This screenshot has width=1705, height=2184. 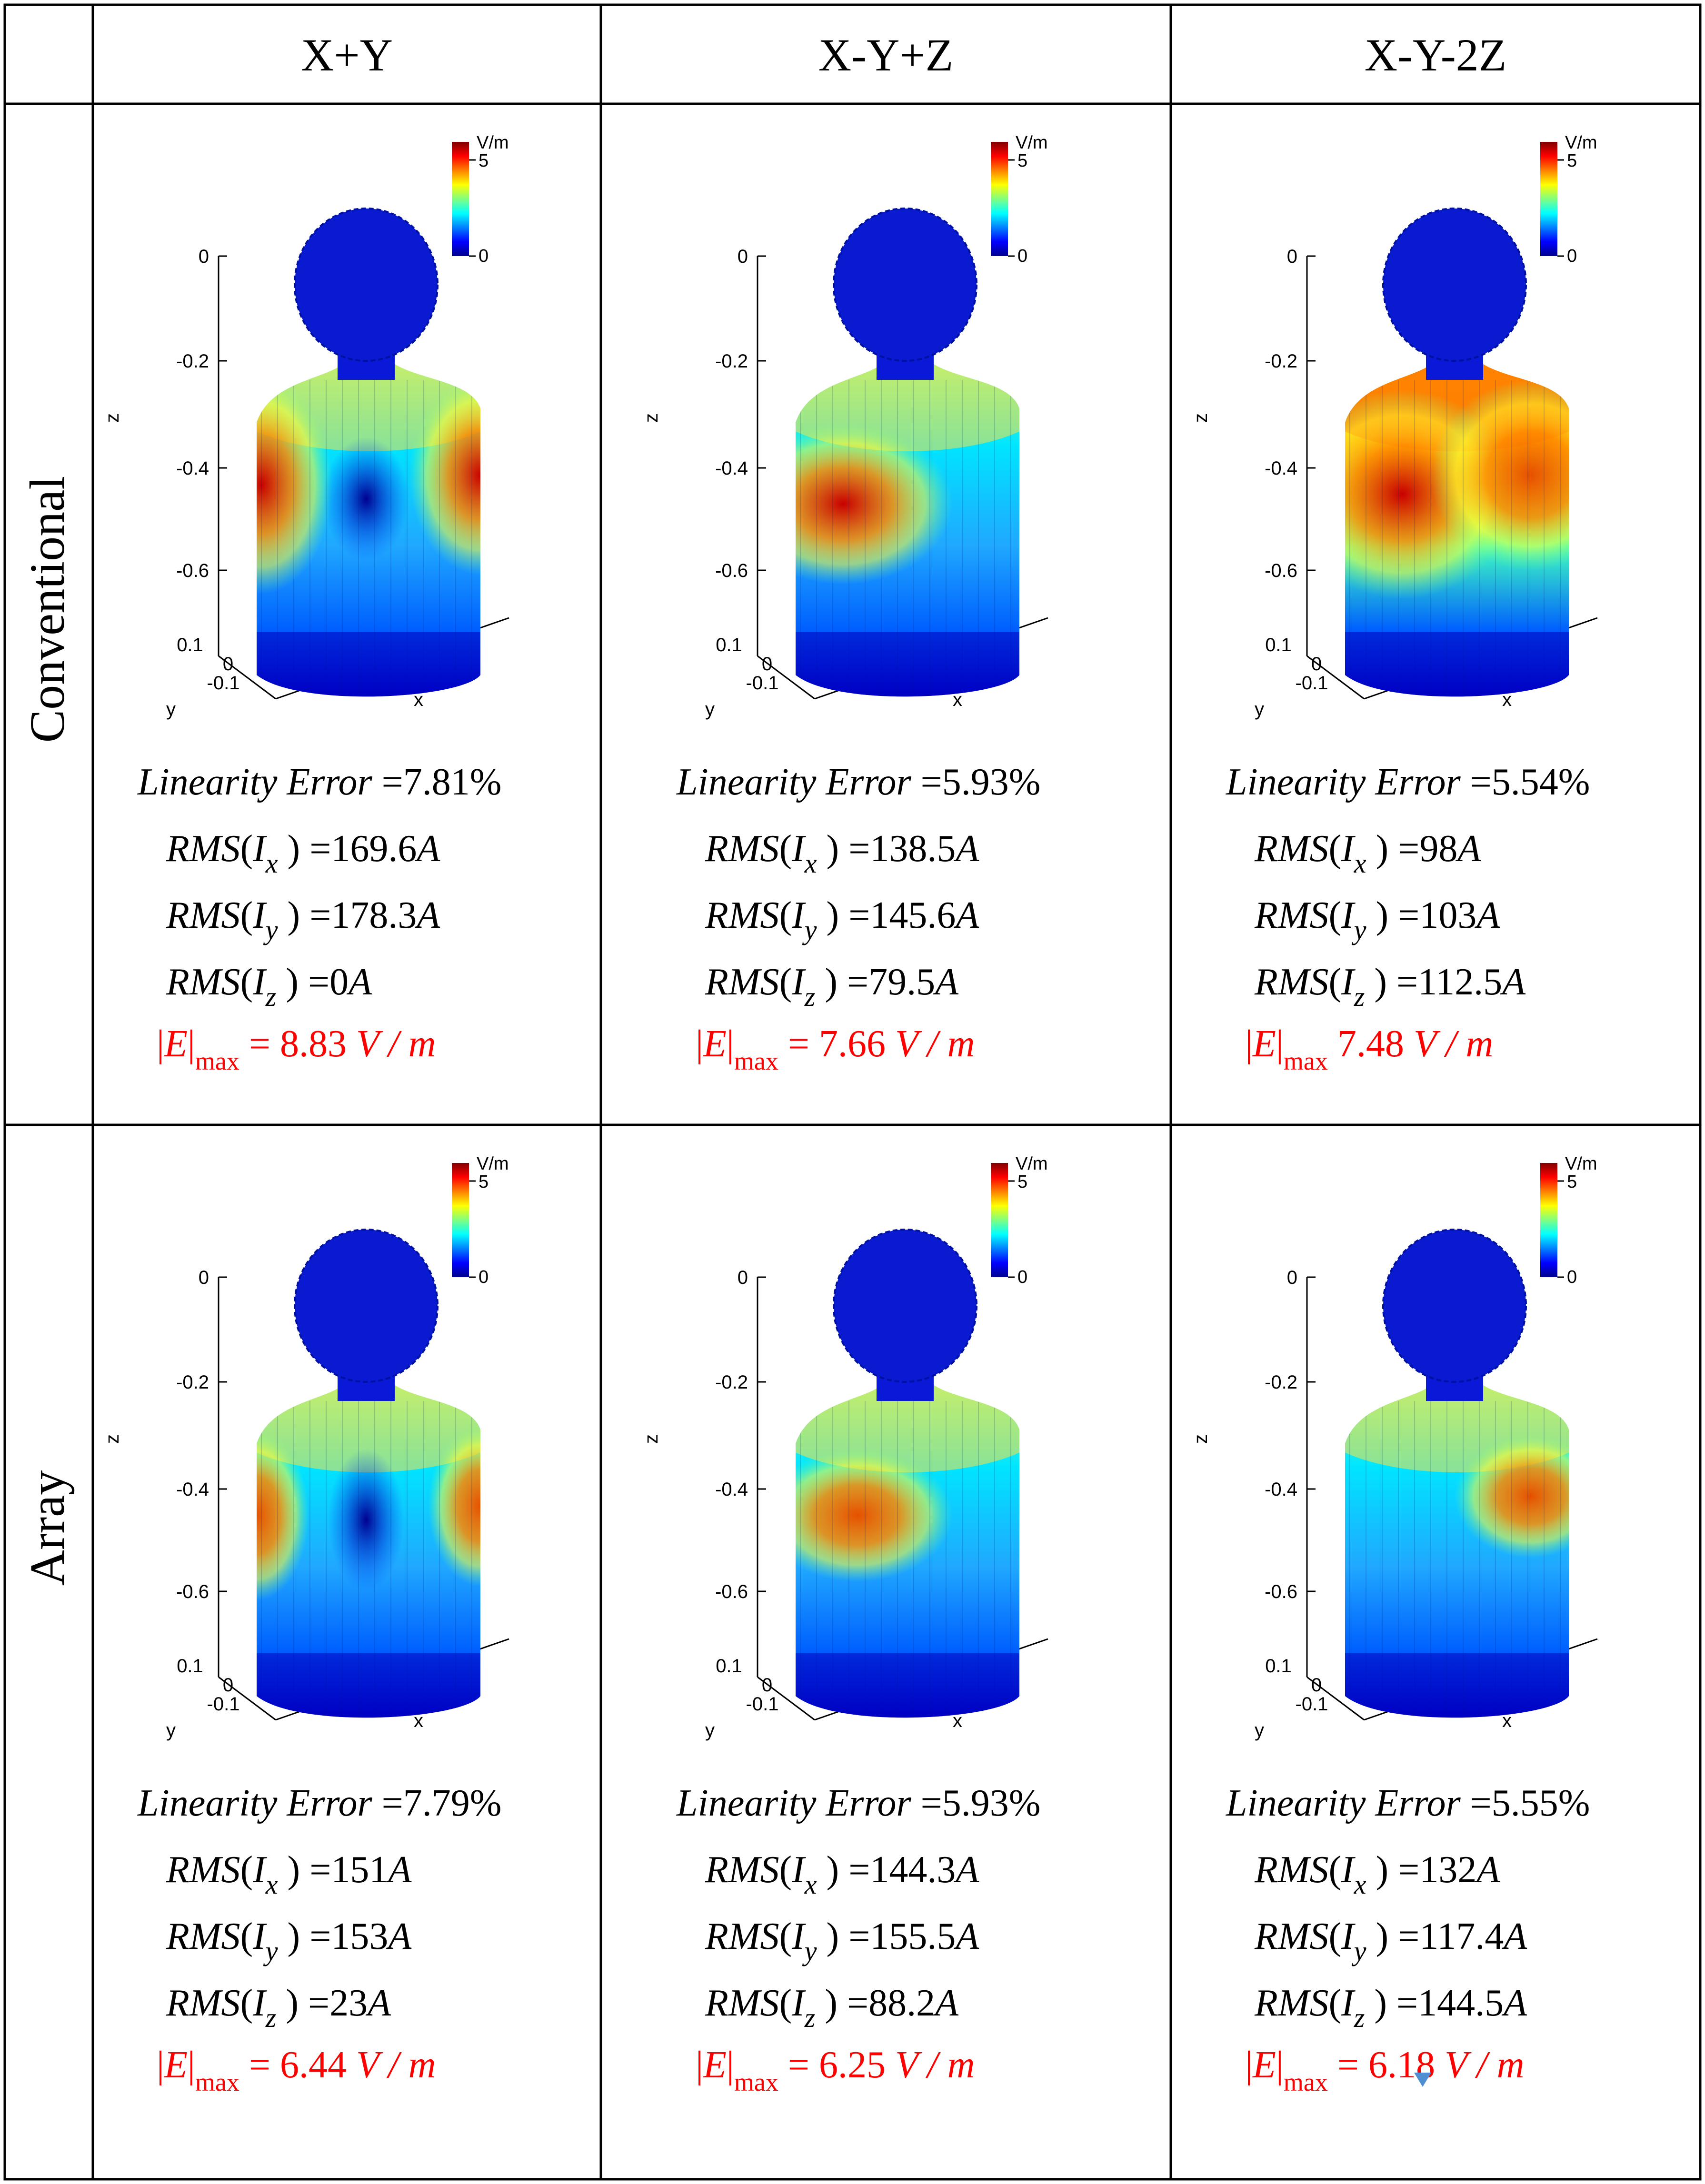 I want to click on column-header-x-minus-y-minus-2z: X-Y-2Z, so click(x=1435, y=54).